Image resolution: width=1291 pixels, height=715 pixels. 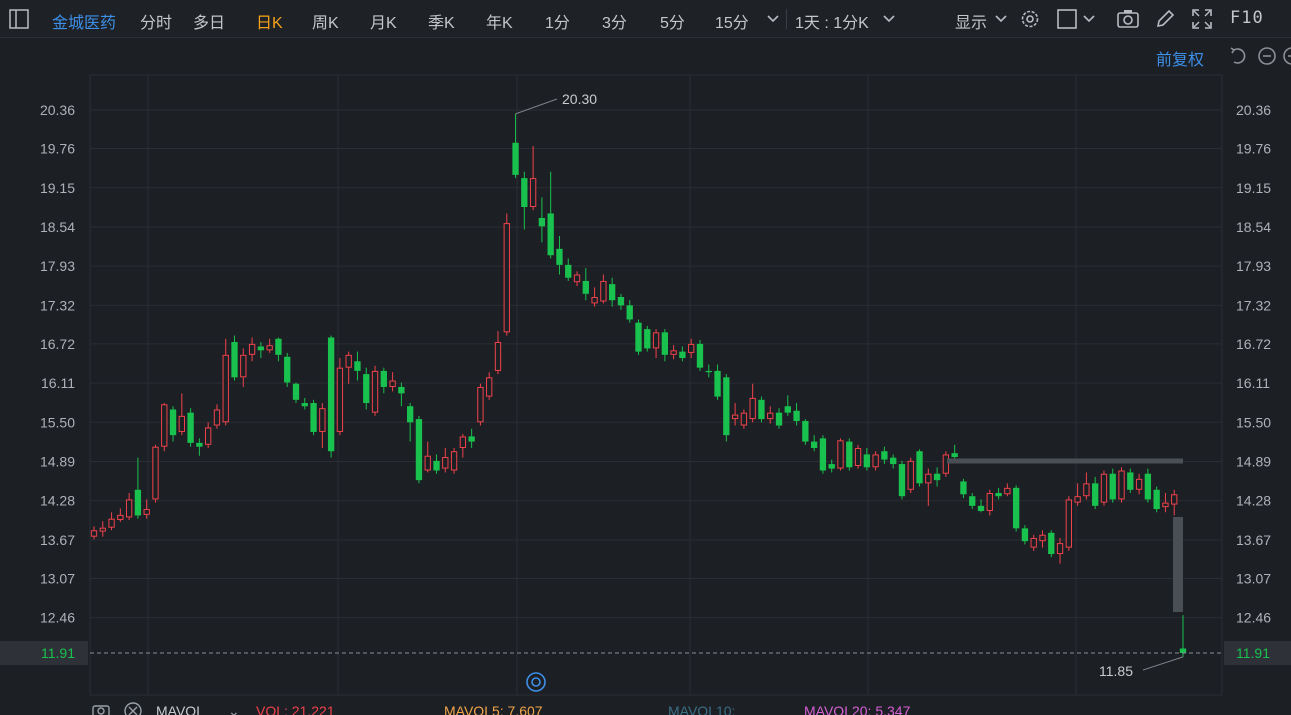 I want to click on gear-icon, so click(x=1030, y=21).